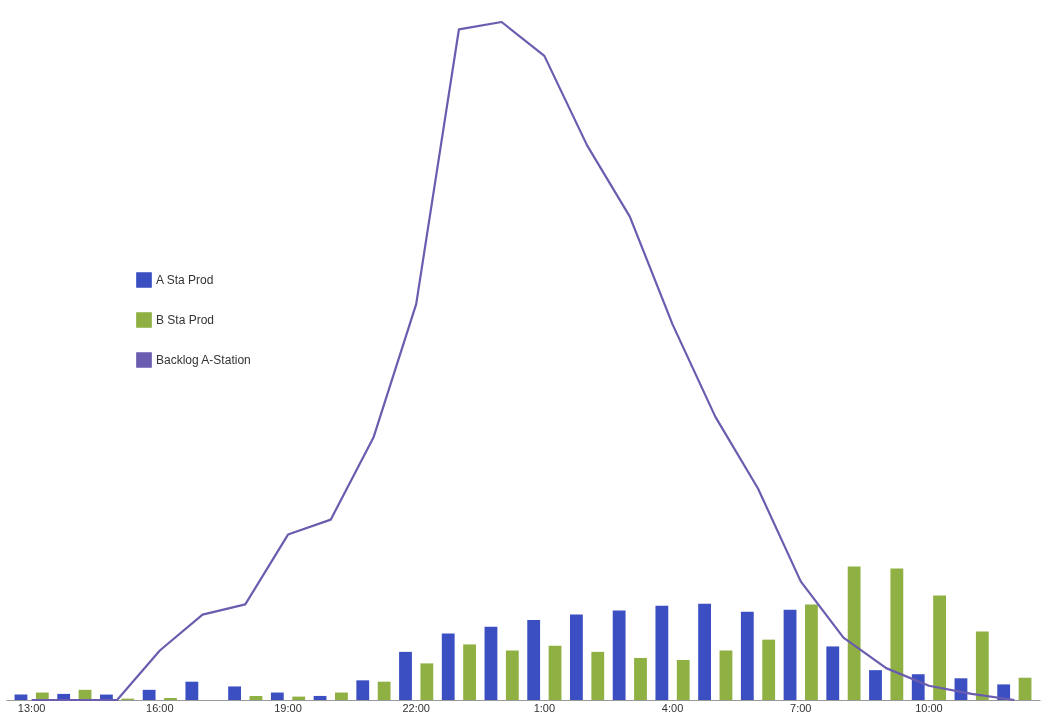 This screenshot has height=719, width=1044. I want to click on x-tick-label: 1:00, so click(544, 707).